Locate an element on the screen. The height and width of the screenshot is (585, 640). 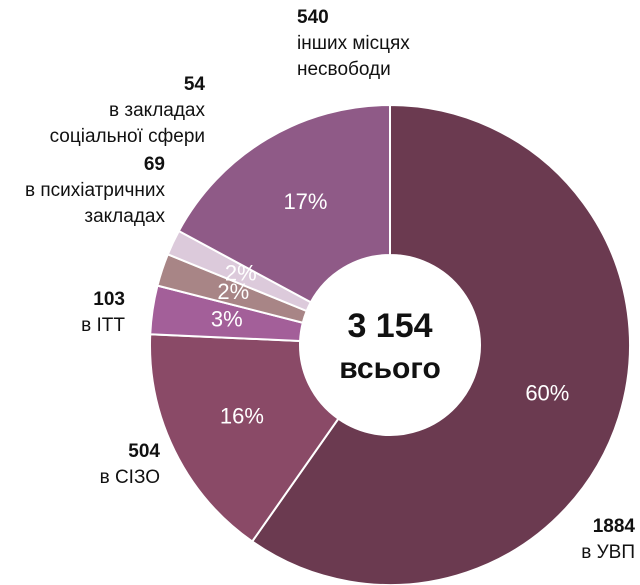
value-label: 54 is located at coordinates (195, 84).